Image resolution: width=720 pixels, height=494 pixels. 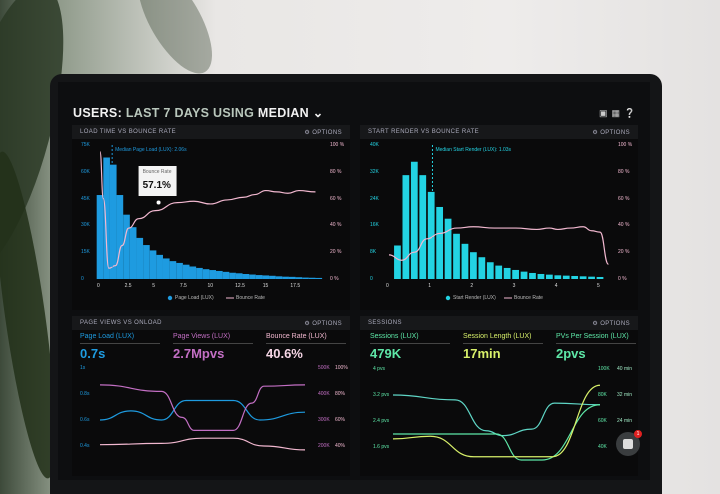 I want to click on bounce-rate-line, so click(x=499, y=245).